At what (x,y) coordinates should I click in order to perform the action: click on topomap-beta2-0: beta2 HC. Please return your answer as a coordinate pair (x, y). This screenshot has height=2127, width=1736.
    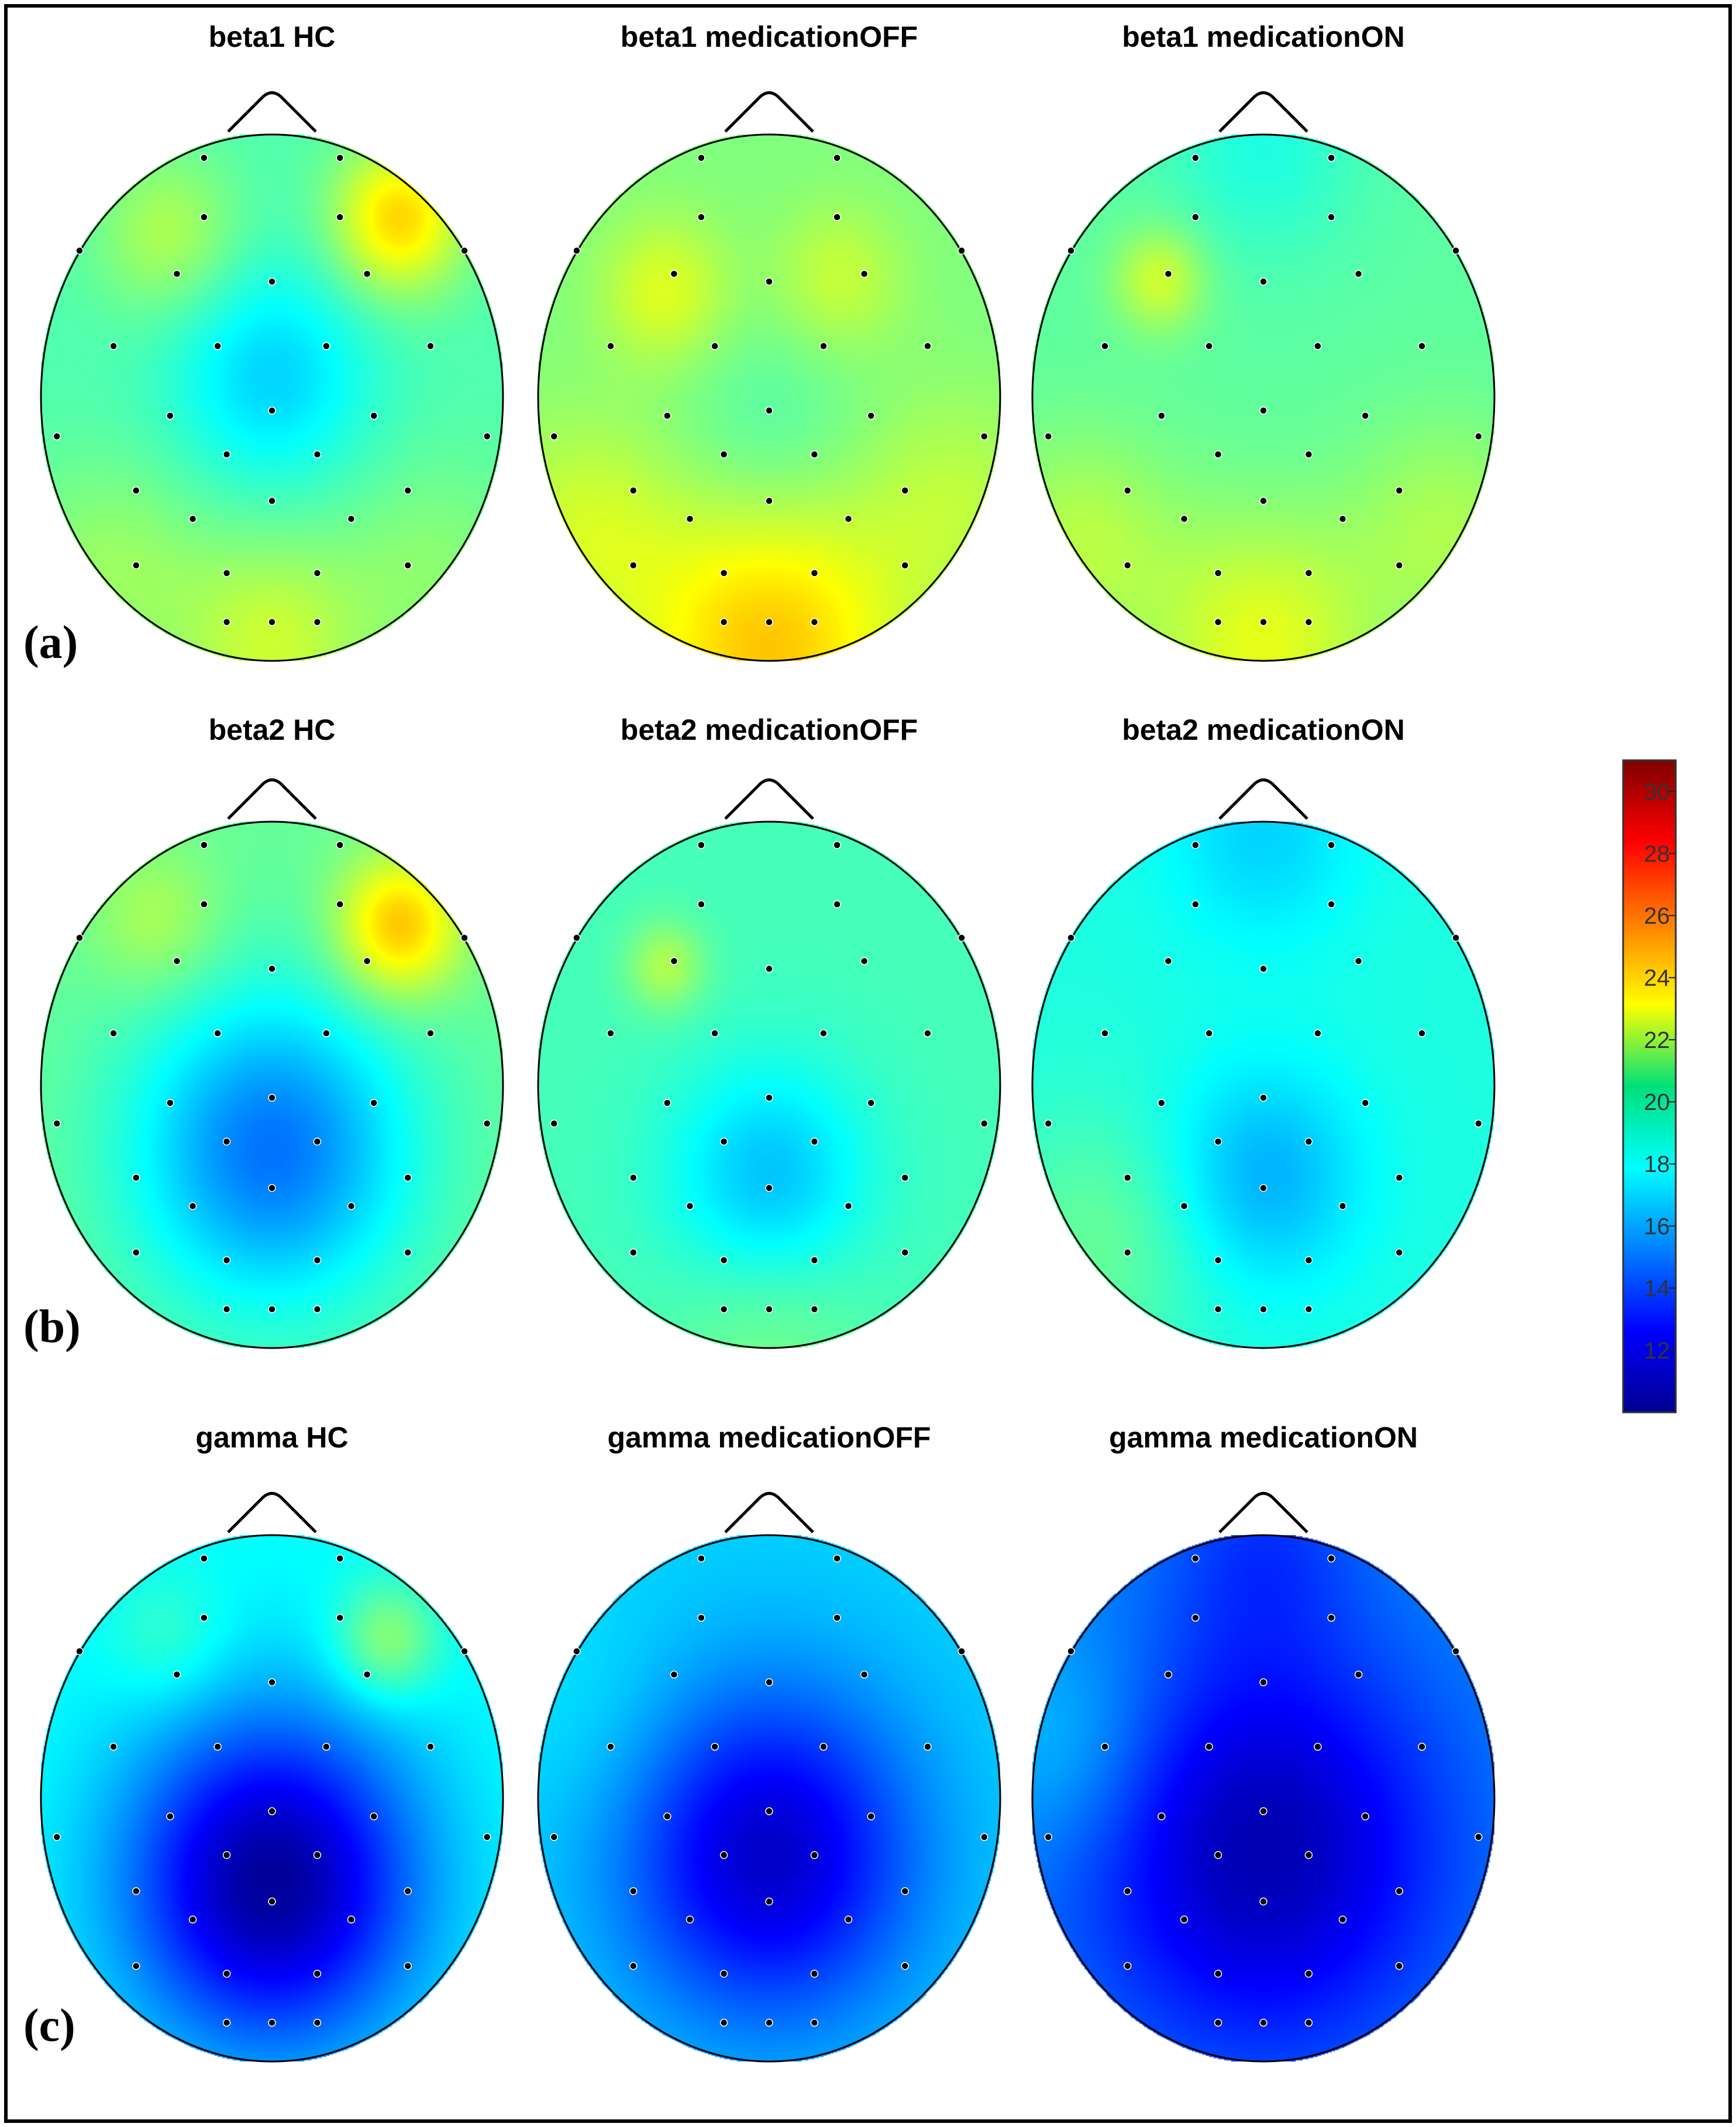
    Looking at the image, I should click on (272, 1031).